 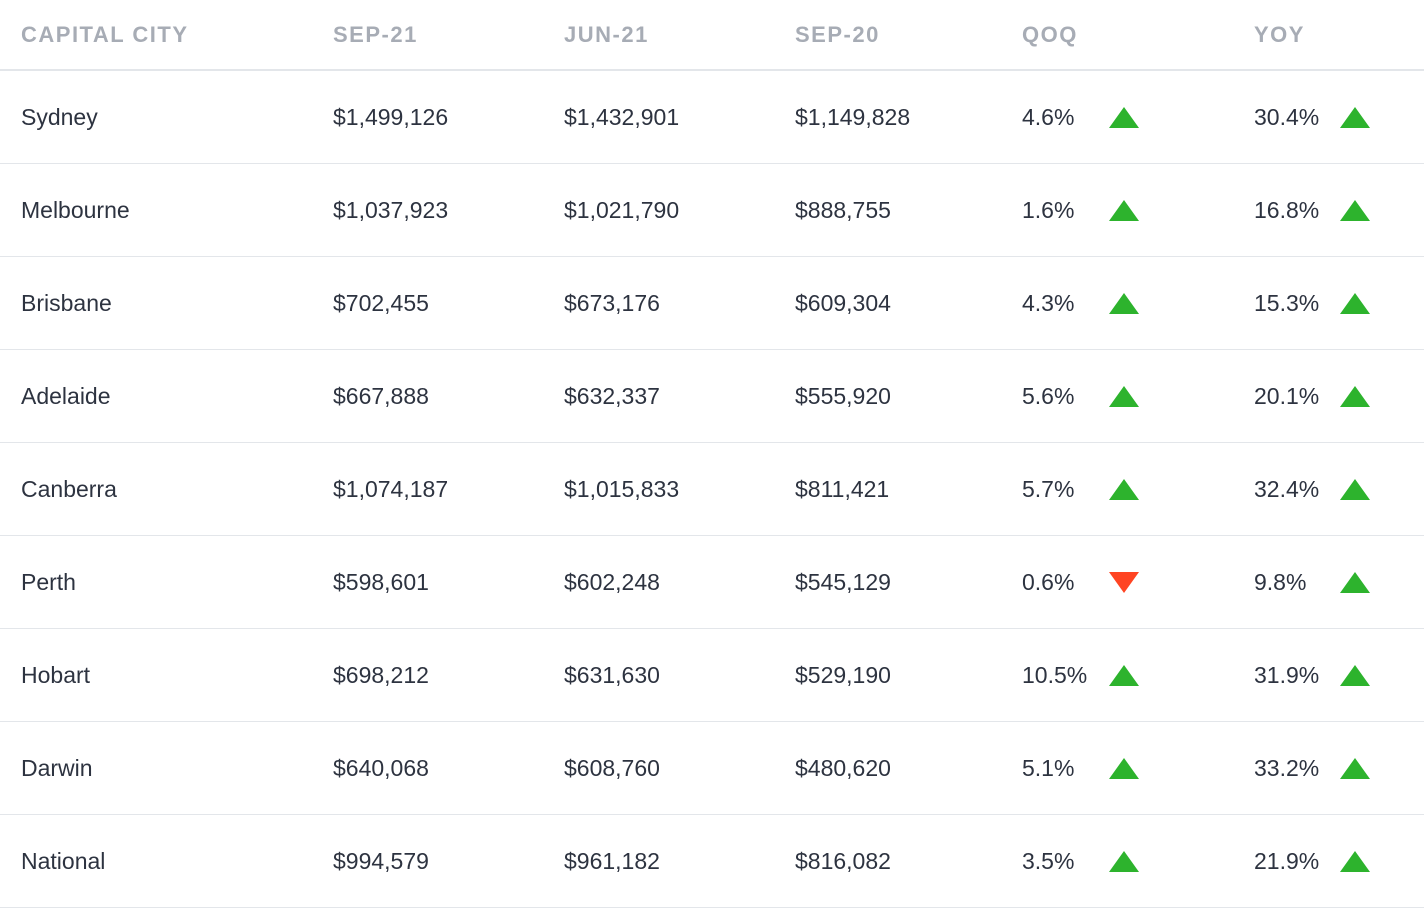 What do you see at coordinates (381, 581) in the screenshot?
I see `sep-21-value: $598,601` at bounding box center [381, 581].